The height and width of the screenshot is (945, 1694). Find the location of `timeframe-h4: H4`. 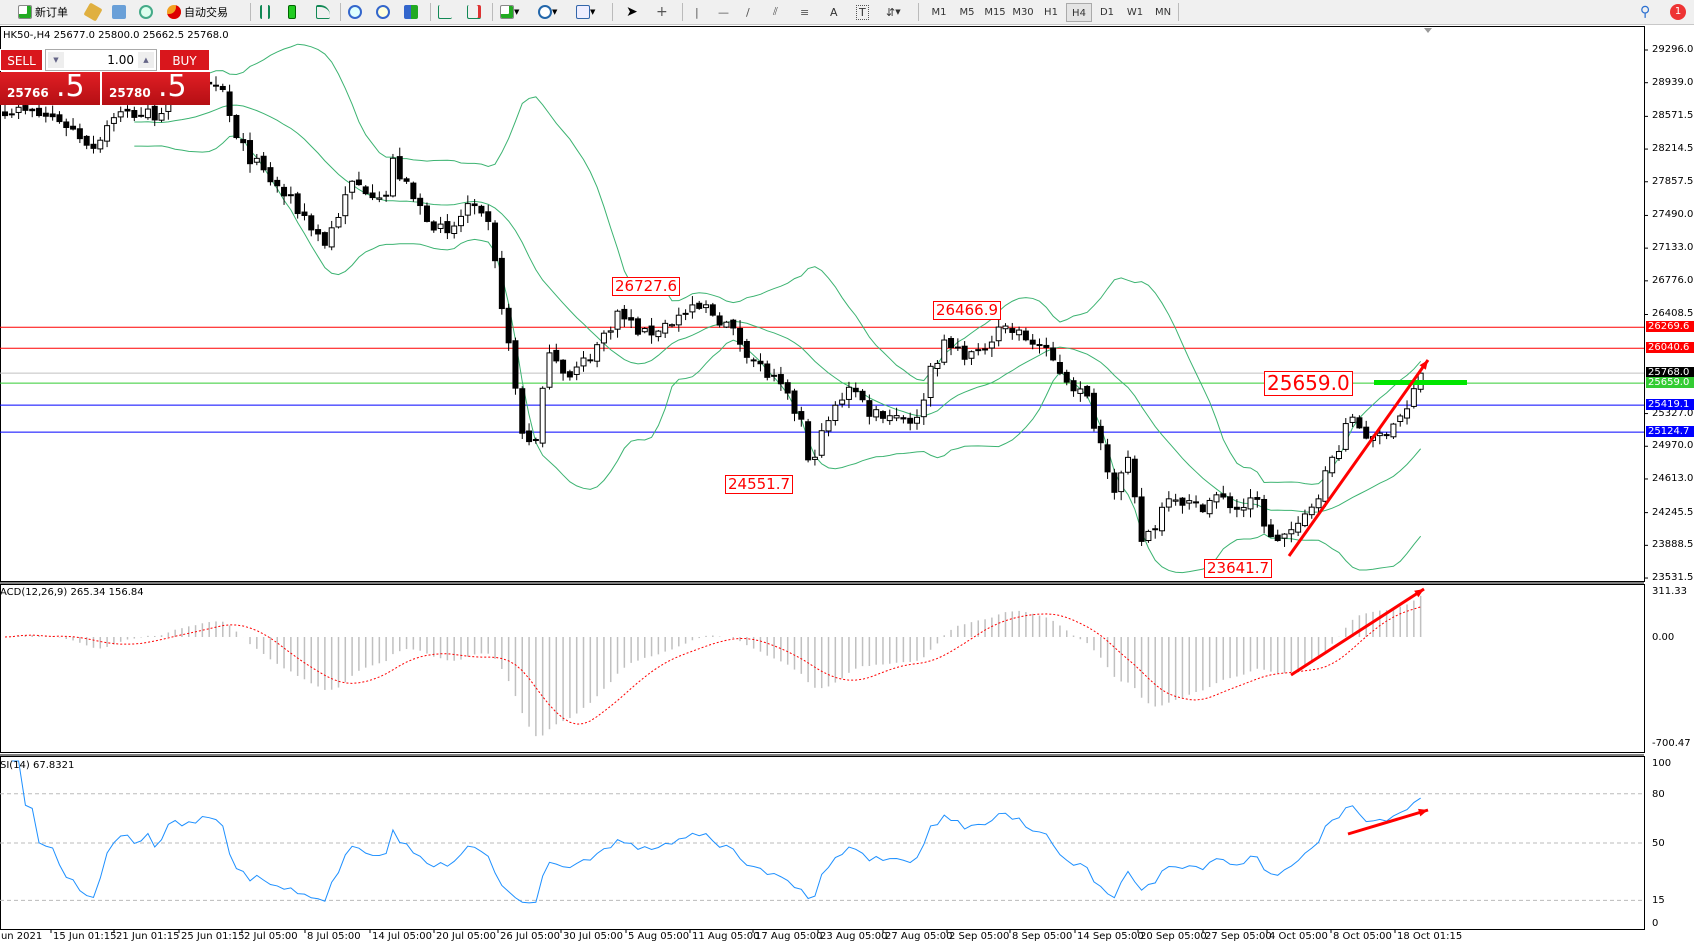

timeframe-h4: H4 is located at coordinates (1079, 12).